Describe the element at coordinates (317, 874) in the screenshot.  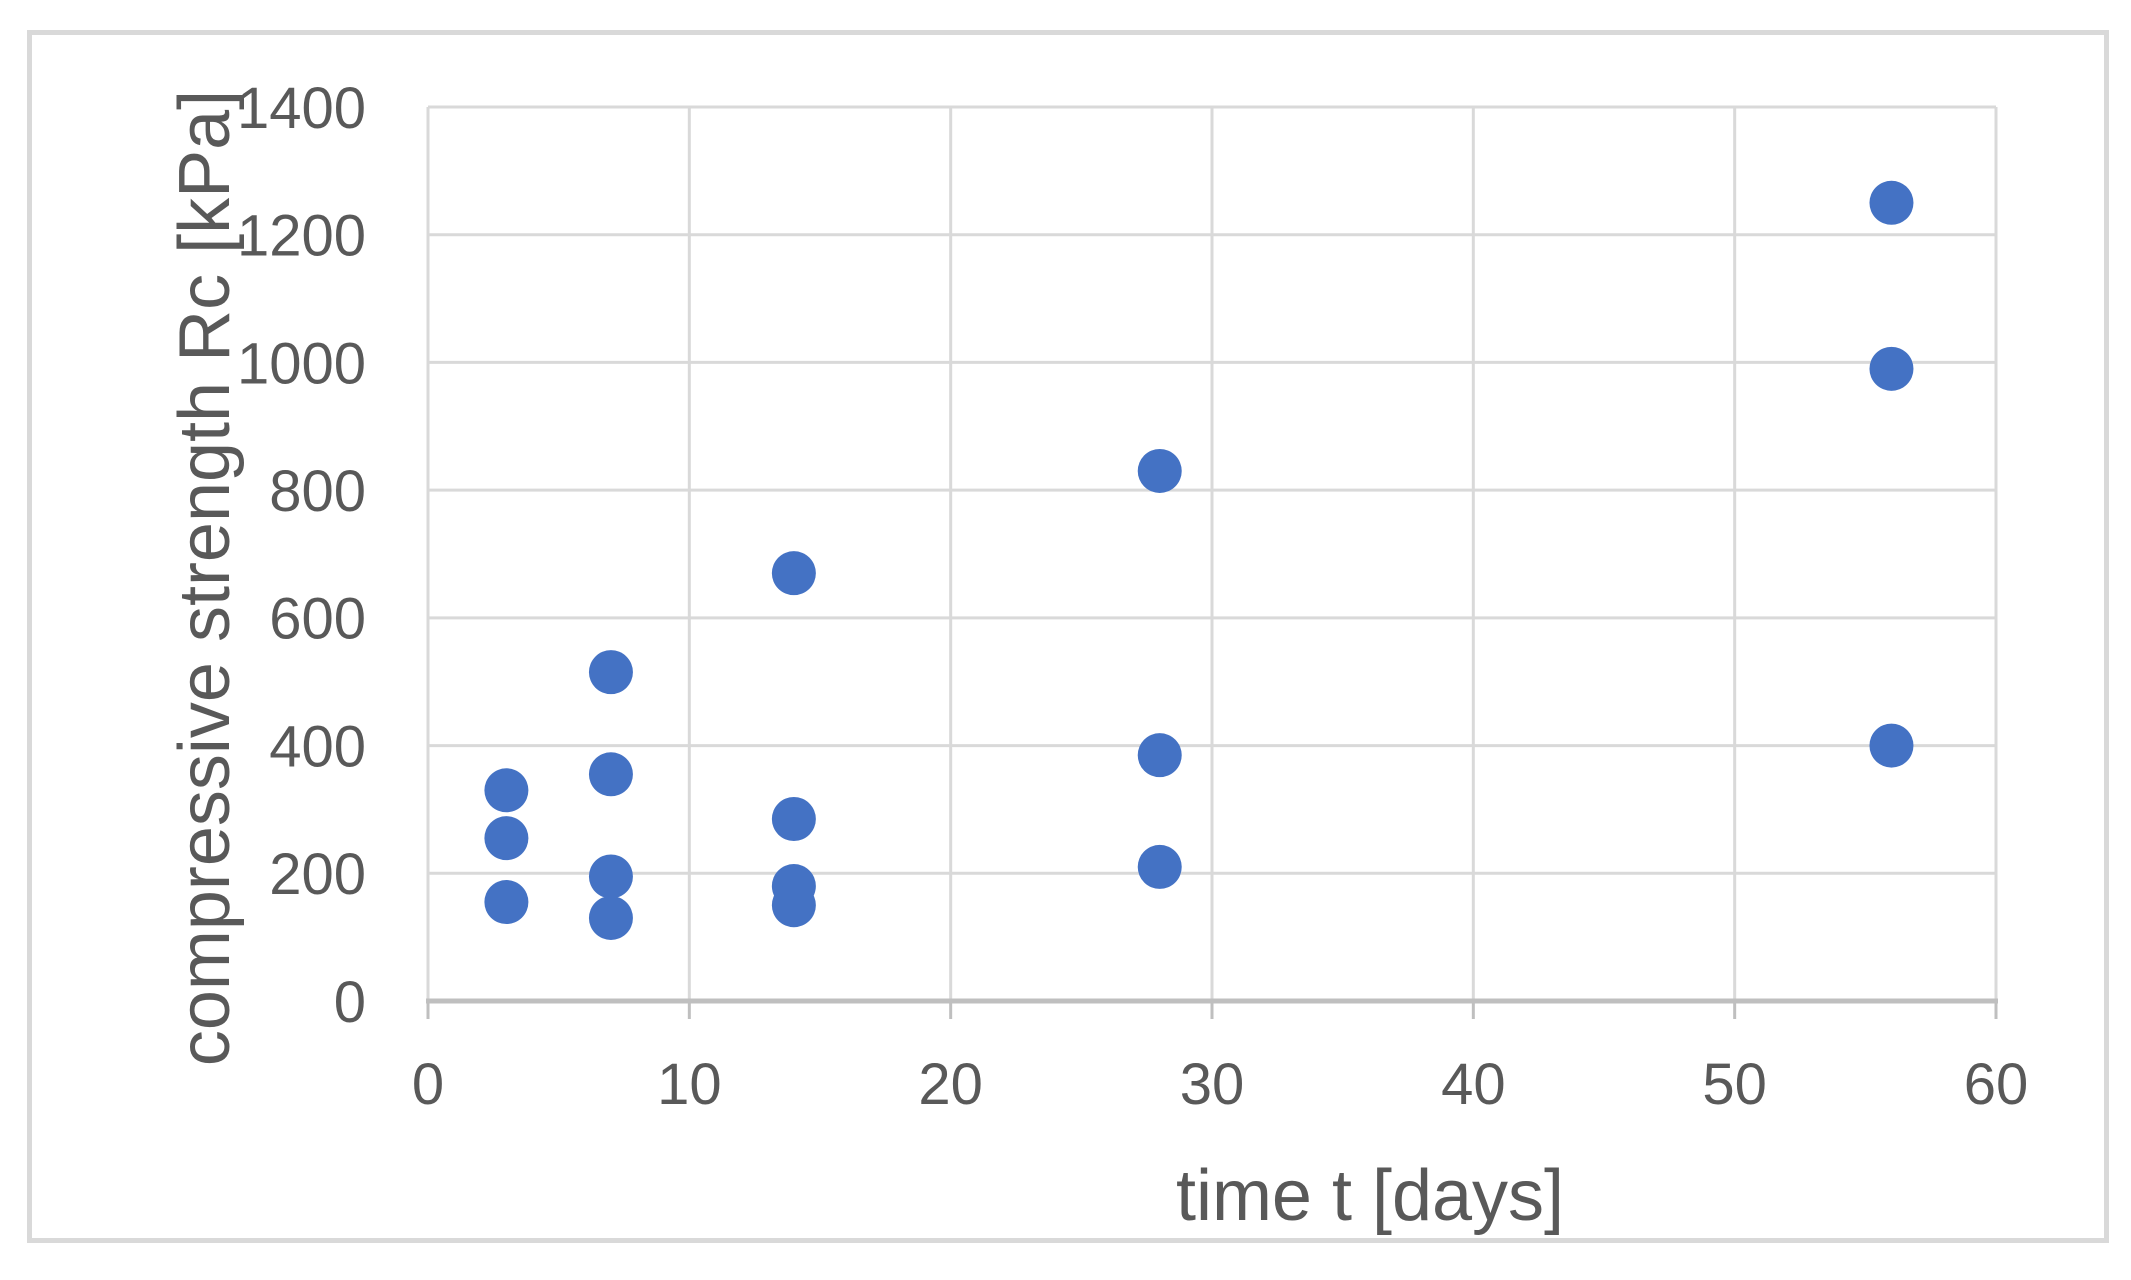
I see `y-tick-label: 200` at that location.